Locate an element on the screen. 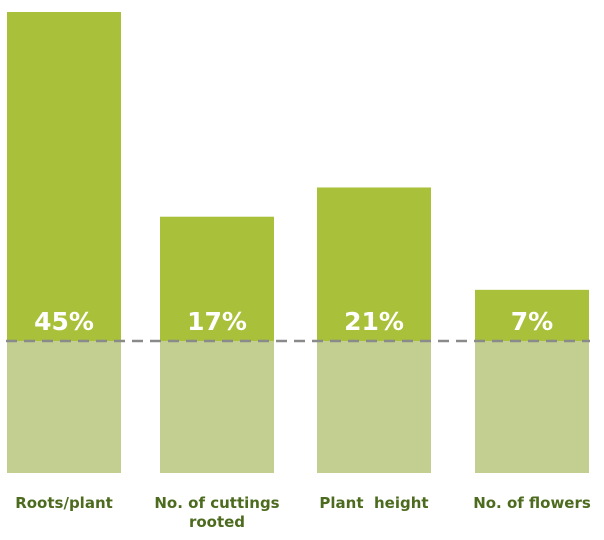 The height and width of the screenshot is (540, 604). category-label: Plant height is located at coordinates (373, 503).